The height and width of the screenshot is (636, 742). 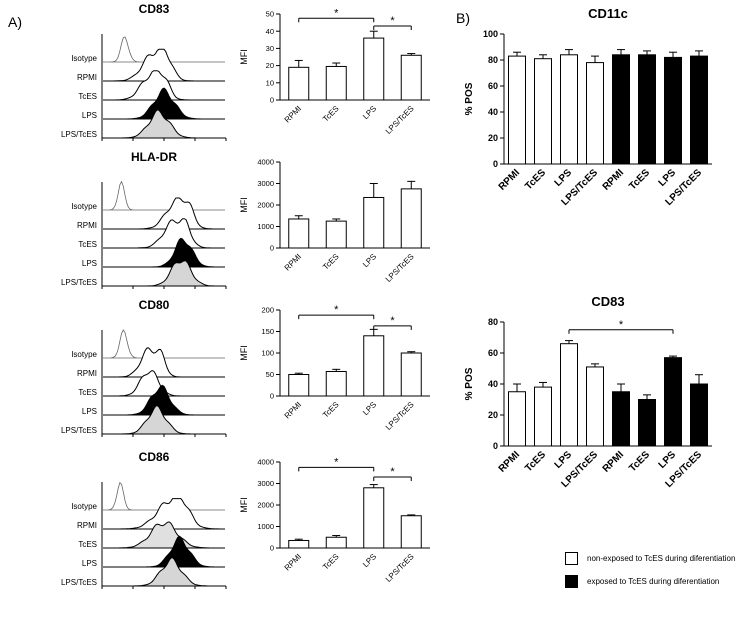 I want to click on chart-title: CD11c, so click(x=608, y=13).